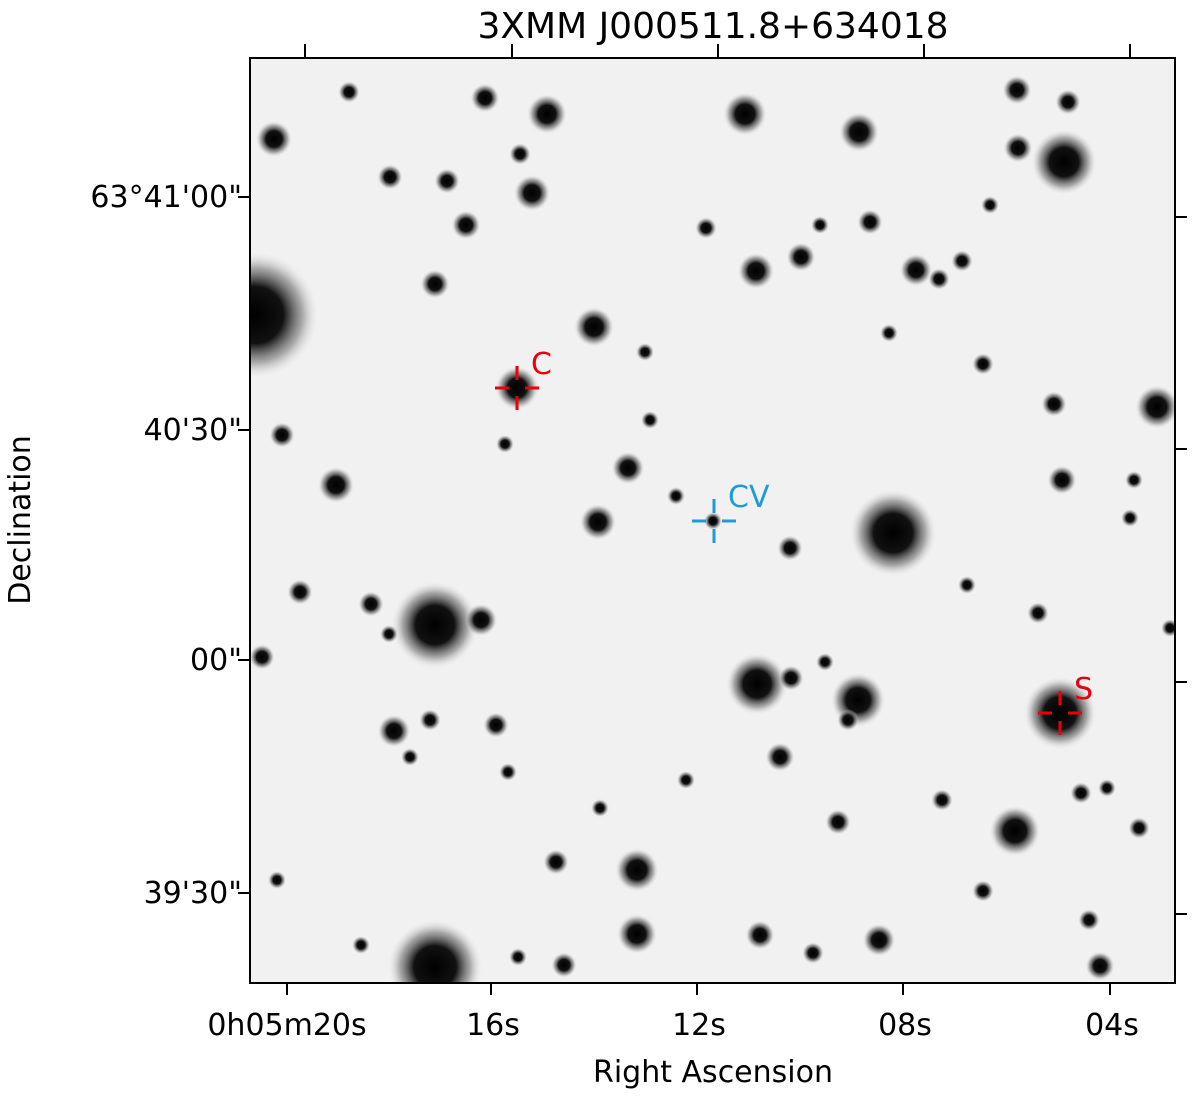 The height and width of the screenshot is (1103, 1200). Describe the element at coordinates (712, 26) in the screenshot. I see `title: 3XMM J000511.8+634018` at that location.